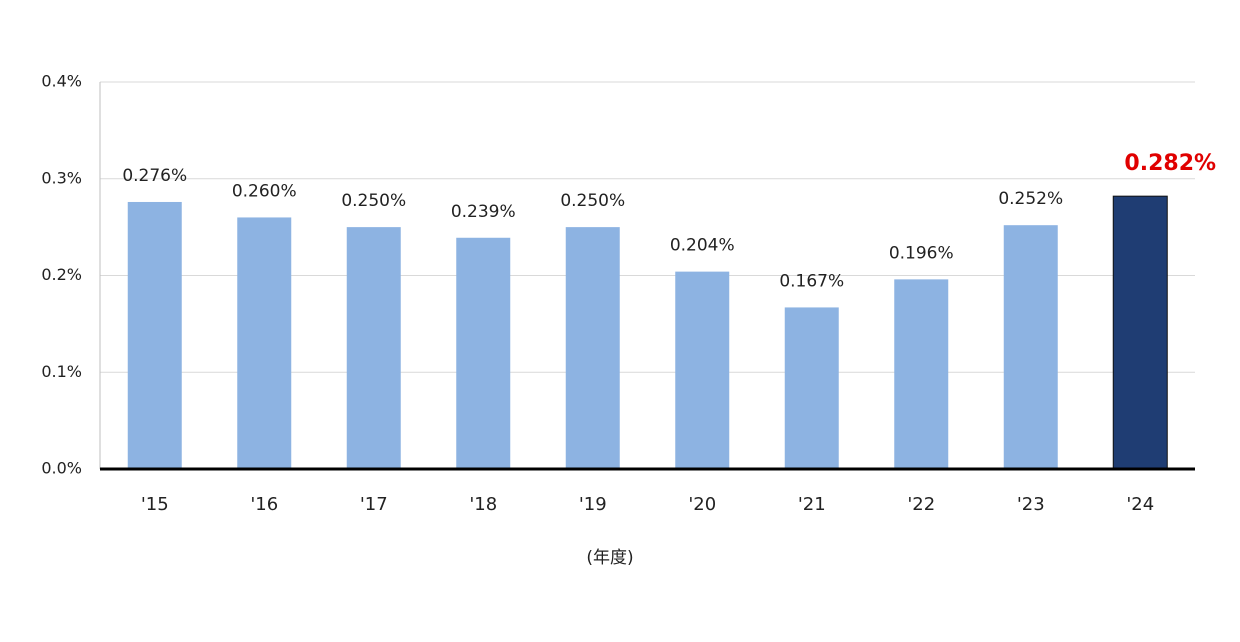 The width and height of the screenshot is (1240, 642). Describe the element at coordinates (61, 177) in the screenshot. I see `y-tick-label: 0.3%` at that location.